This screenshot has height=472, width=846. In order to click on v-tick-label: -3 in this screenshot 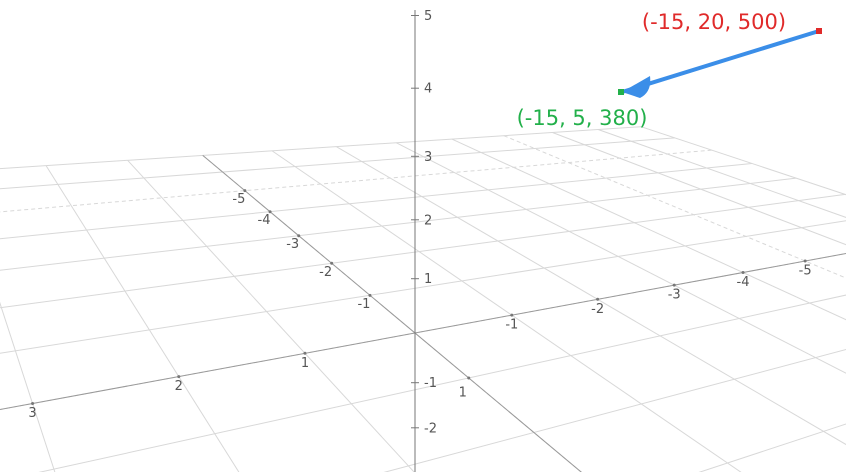, I will do `click(674, 295)`.